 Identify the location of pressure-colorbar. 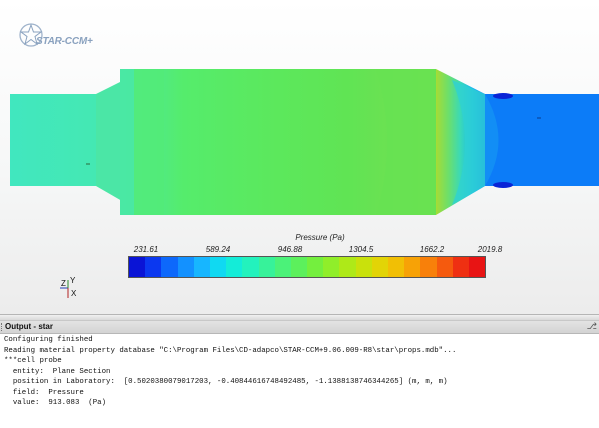
(307, 267).